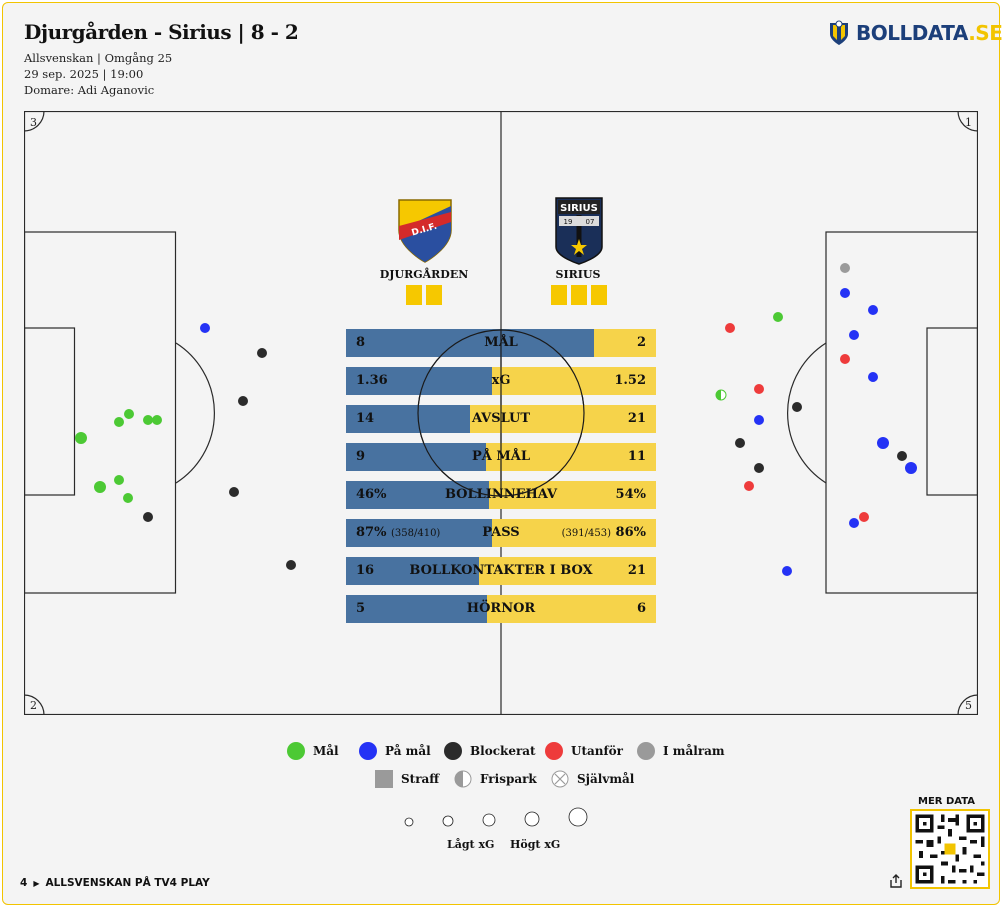 This screenshot has width=1003, height=908. Describe the element at coordinates (839, 32) in the screenshot. I see `bolldata-shield-icon` at that location.